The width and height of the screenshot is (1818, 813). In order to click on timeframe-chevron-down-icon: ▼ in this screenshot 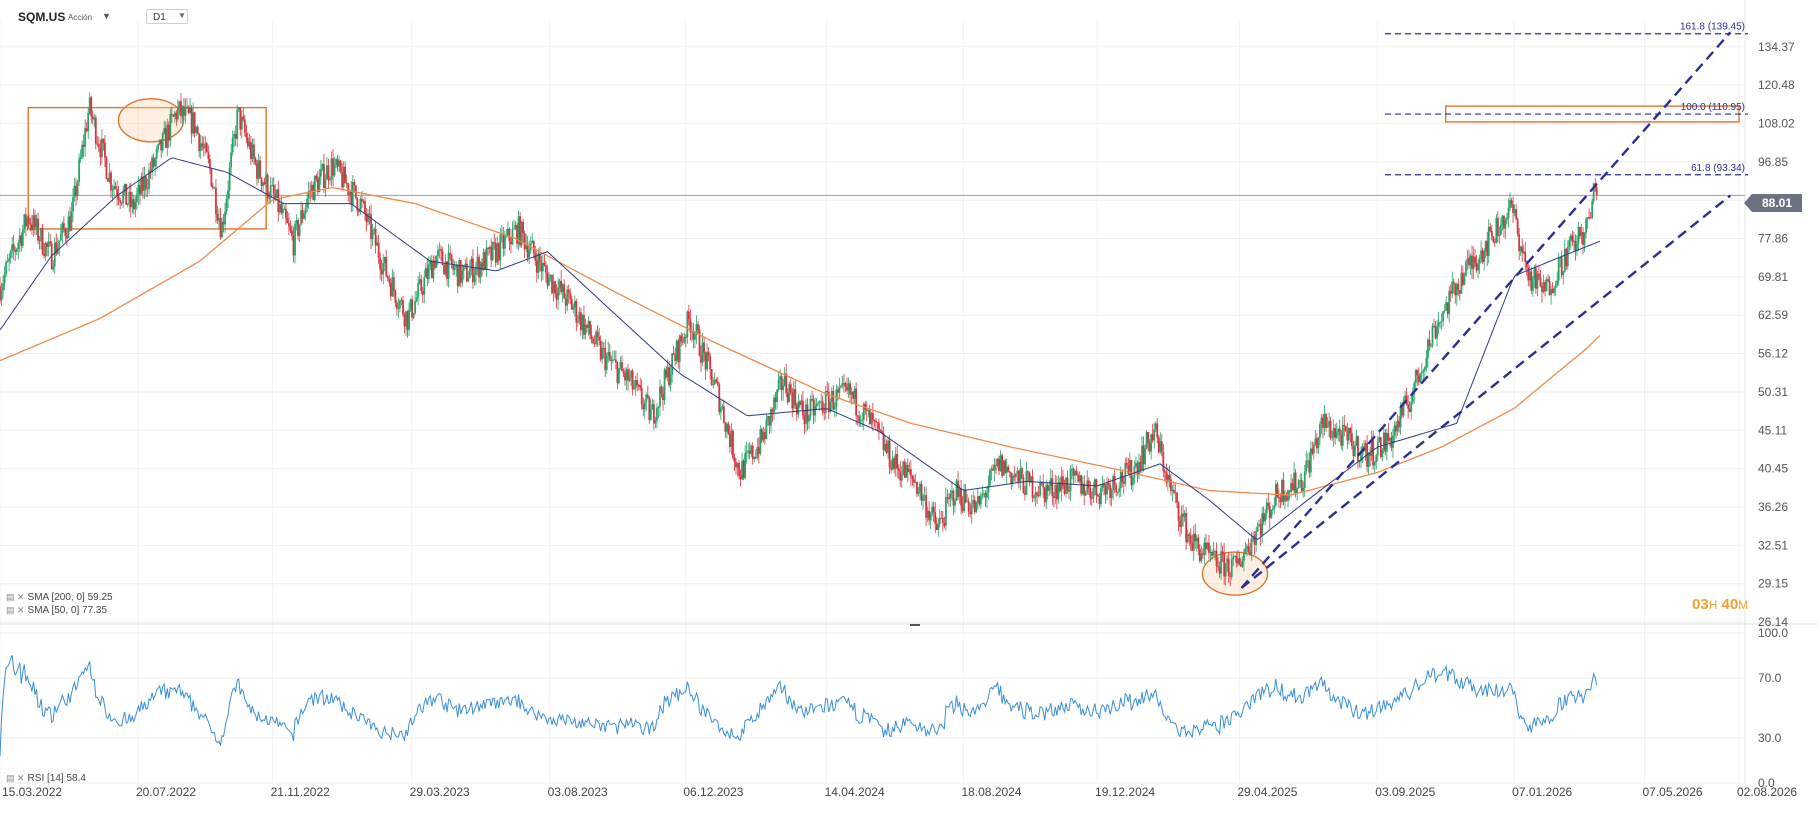, I will do `click(182, 15)`.